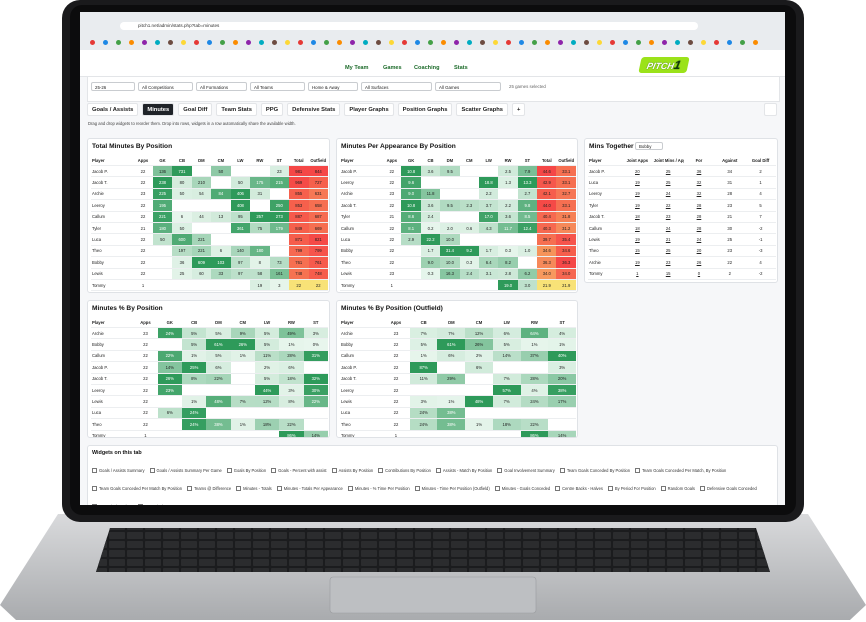 The width and height of the screenshot is (866, 622). I want to click on tab: PPG, so click(272, 109).